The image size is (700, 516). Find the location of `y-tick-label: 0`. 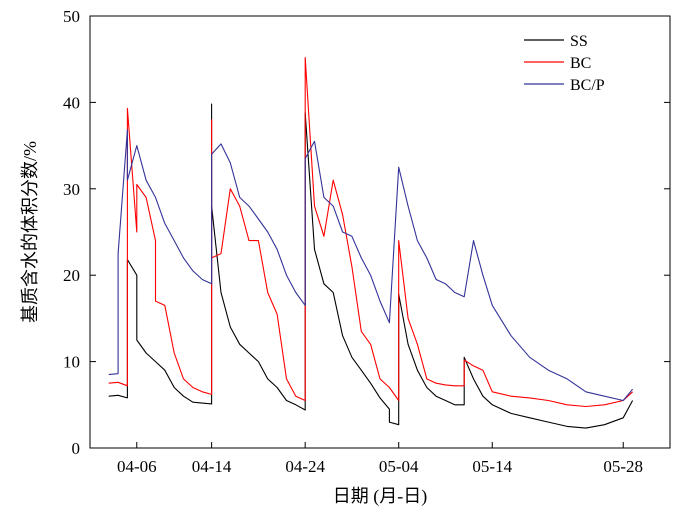

y-tick-label: 0 is located at coordinates (76, 448).